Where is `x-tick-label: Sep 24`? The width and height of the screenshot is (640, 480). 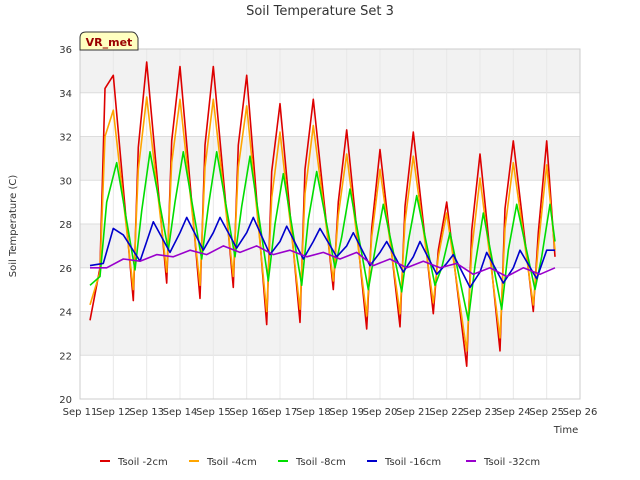 x-tick-label: Sep 24 is located at coordinates (513, 412).